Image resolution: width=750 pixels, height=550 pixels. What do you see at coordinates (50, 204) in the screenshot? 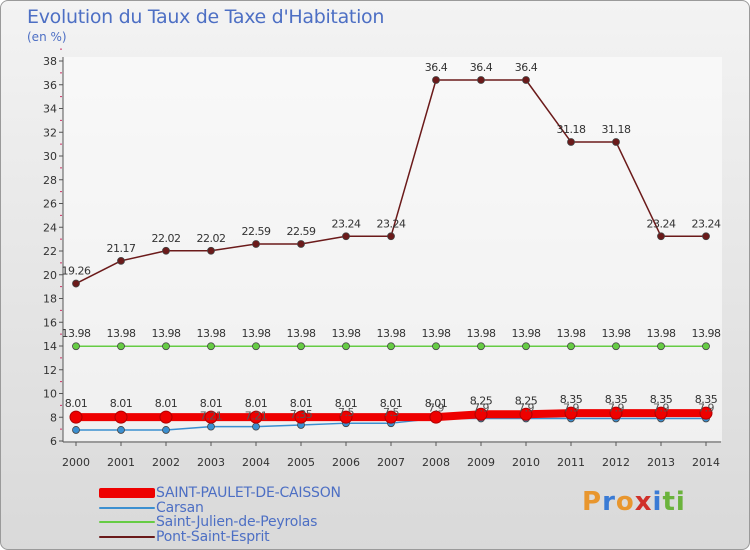
I see `y-tick-label: 26` at bounding box center [50, 204].